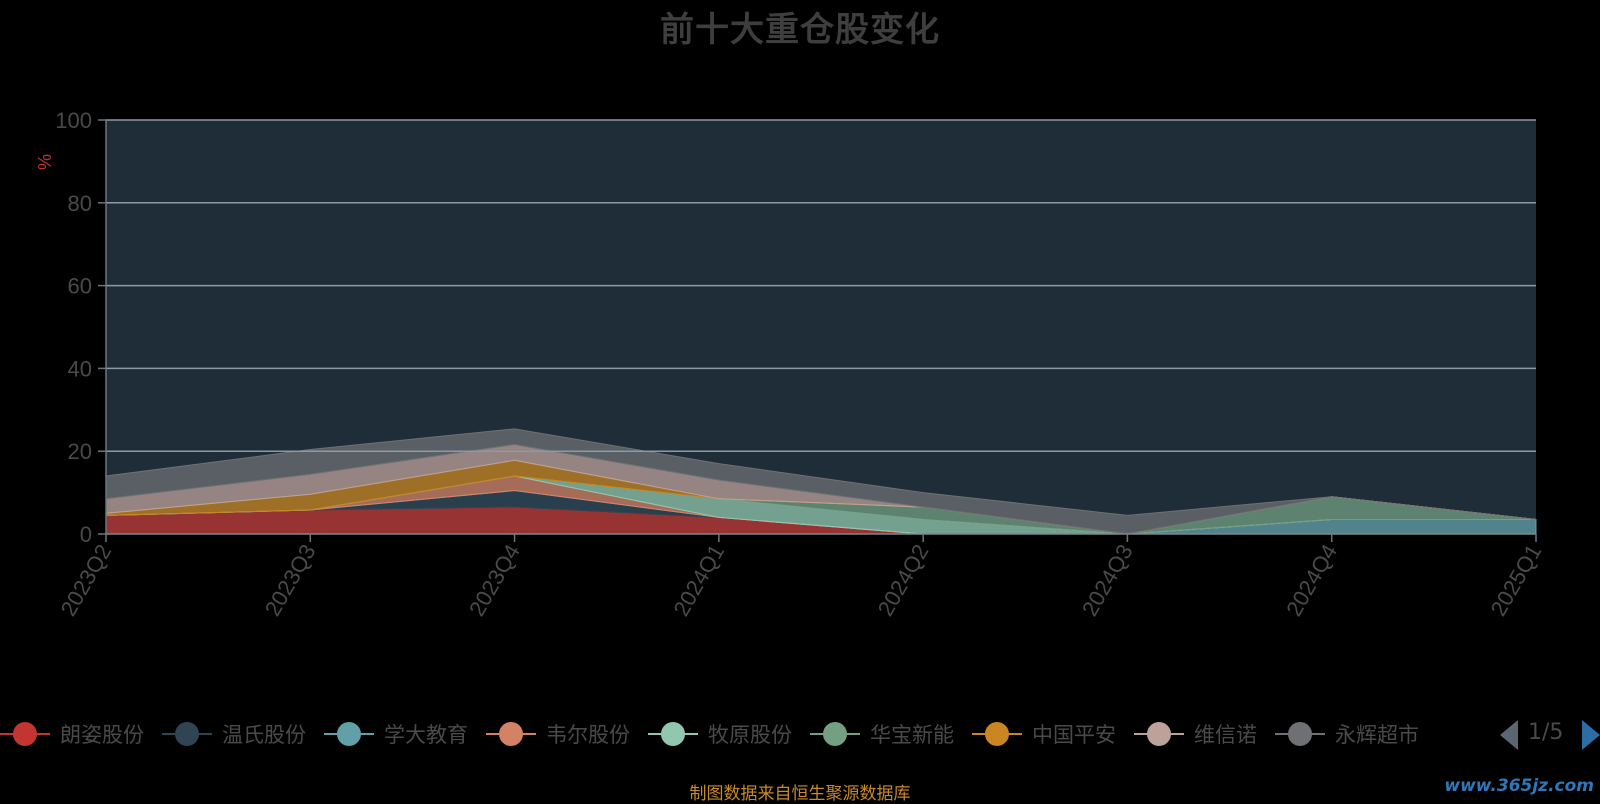 The width and height of the screenshot is (1600, 804). Describe the element at coordinates (290, 580) in the screenshot. I see `x-tick-label: 2023Q3` at that location.